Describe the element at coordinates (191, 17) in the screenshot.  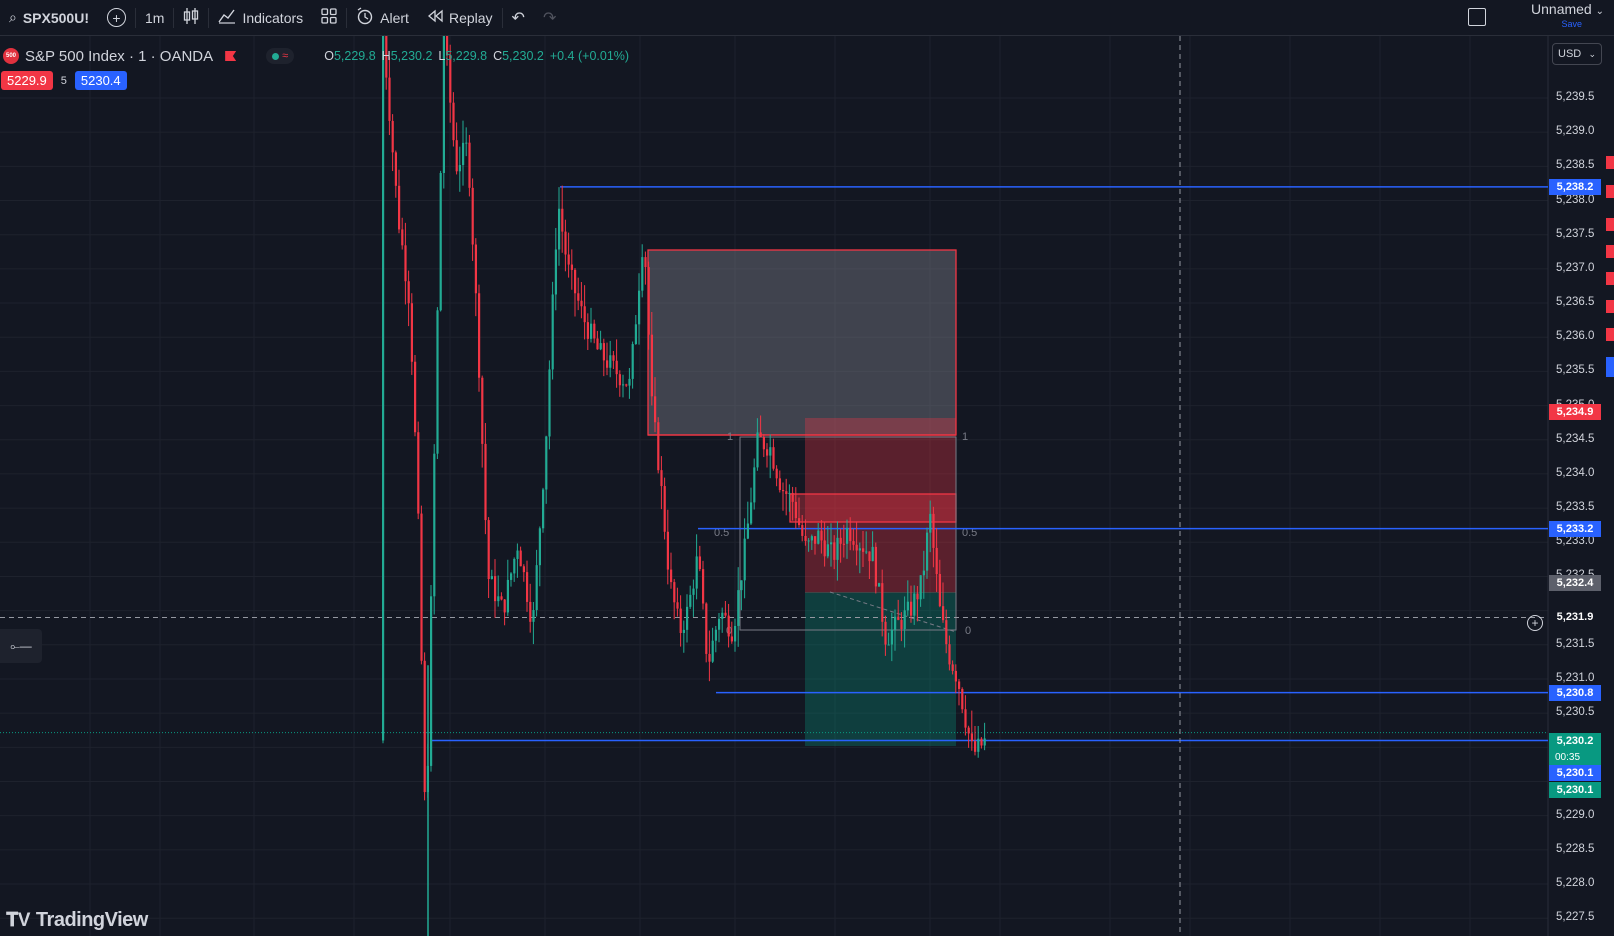
I see `chart-type-button` at that location.